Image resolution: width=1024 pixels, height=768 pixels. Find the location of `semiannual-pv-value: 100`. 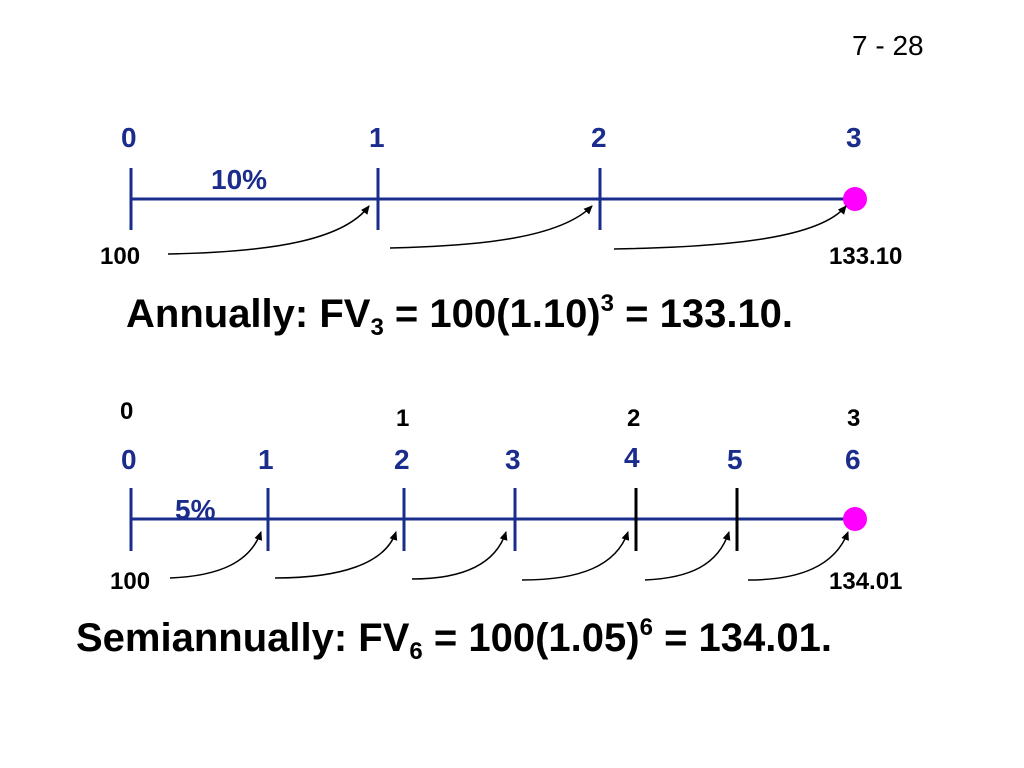

semiannual-pv-value: 100 is located at coordinates (130, 581).